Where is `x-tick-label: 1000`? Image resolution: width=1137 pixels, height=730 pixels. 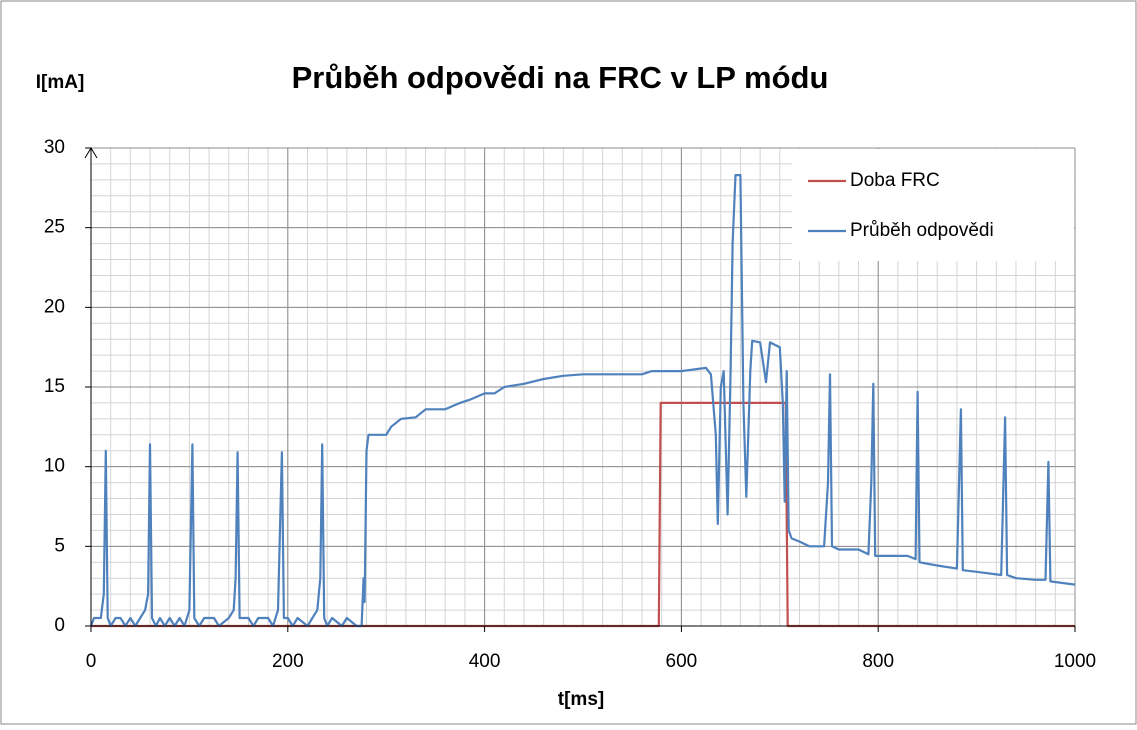
x-tick-label: 1000 is located at coordinates (1075, 661).